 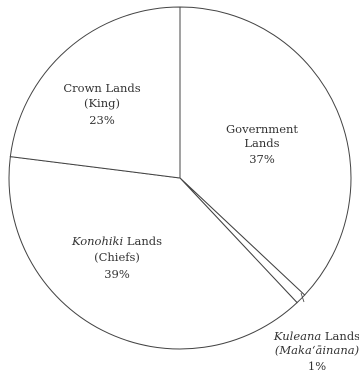 I want to click on label-konohiki-line2: (Chiefs), so click(x=117, y=257).